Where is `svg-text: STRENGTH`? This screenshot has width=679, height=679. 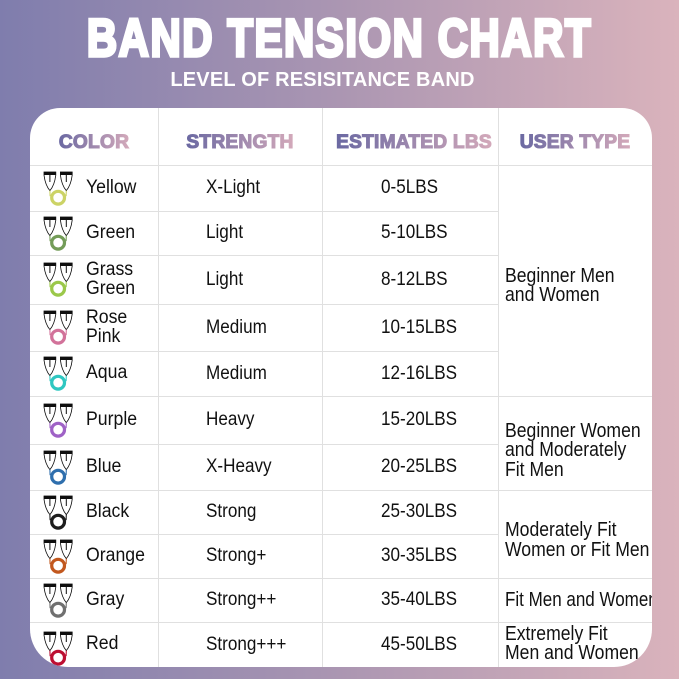
svg-text: STRENGTH is located at coordinates (239, 142).